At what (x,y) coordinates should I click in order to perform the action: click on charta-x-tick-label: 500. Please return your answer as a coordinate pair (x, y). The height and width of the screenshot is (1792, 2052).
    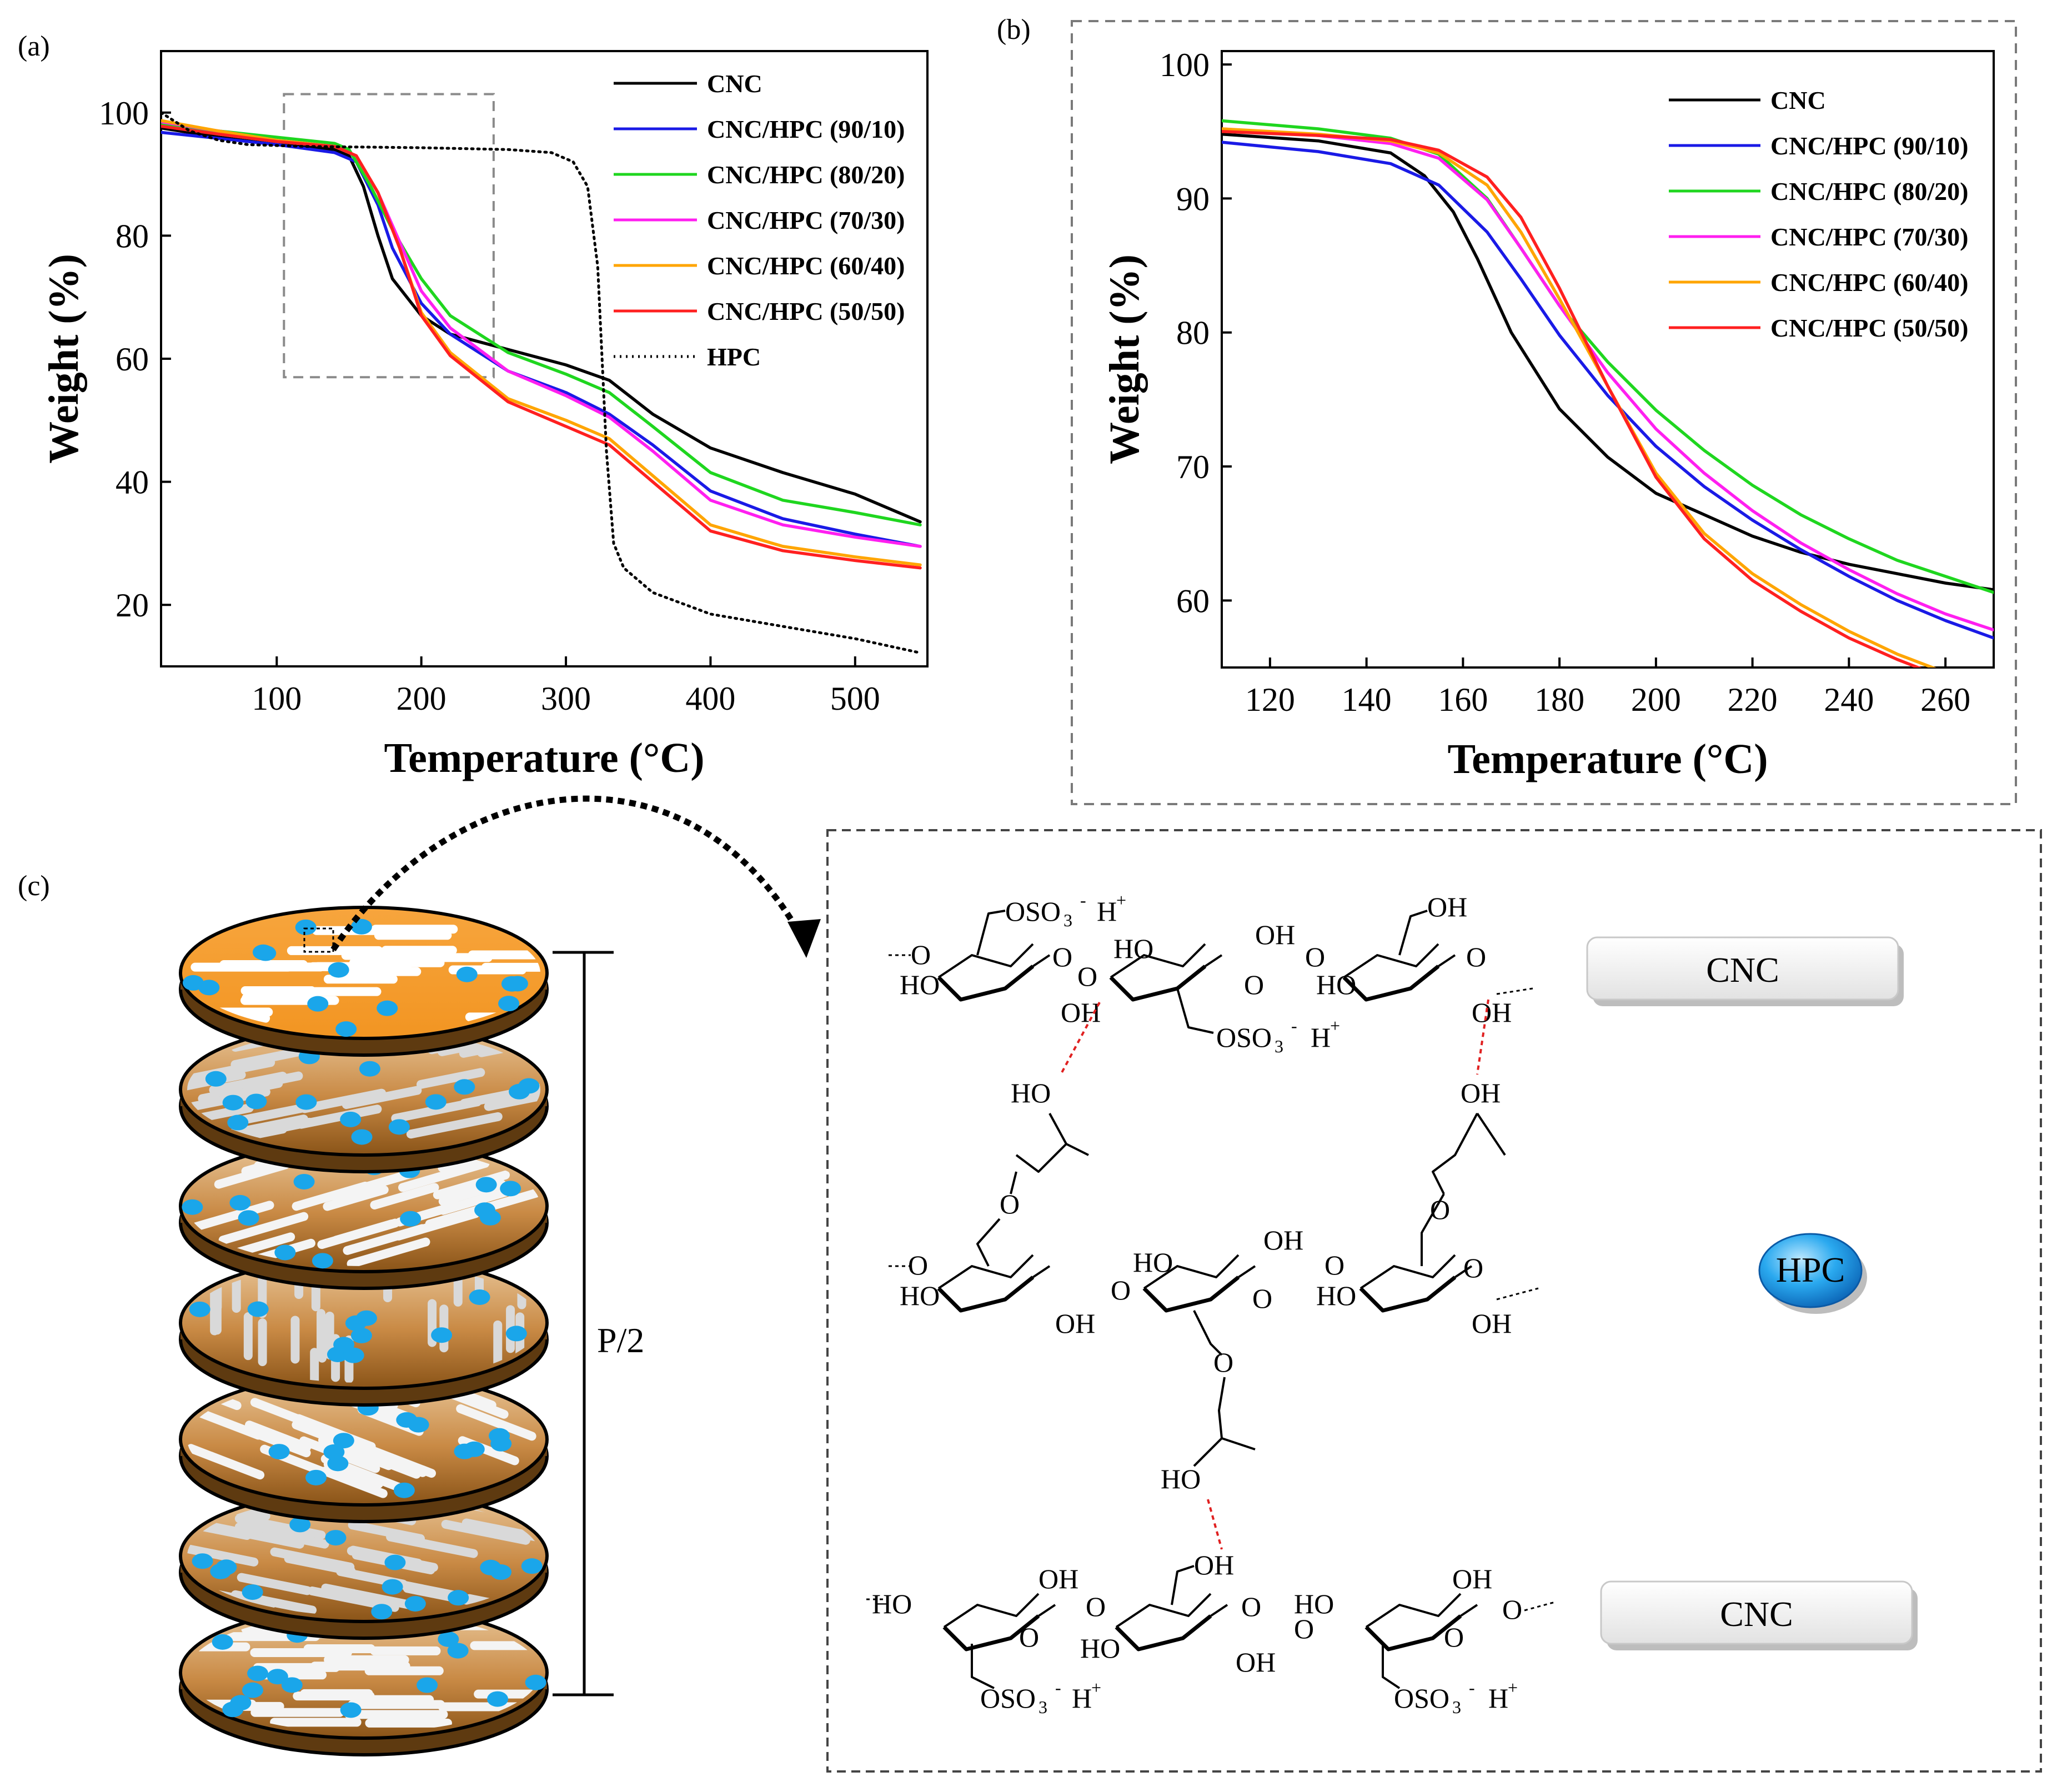
    Looking at the image, I should click on (855, 698).